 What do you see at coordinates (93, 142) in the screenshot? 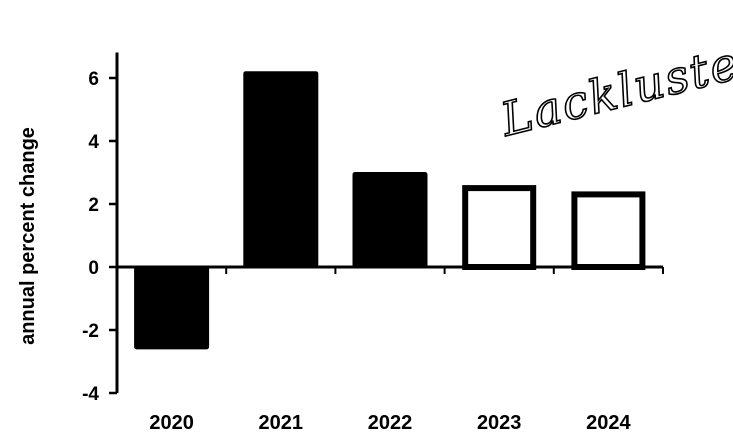
I see `y-tick-label: 4` at bounding box center [93, 142].